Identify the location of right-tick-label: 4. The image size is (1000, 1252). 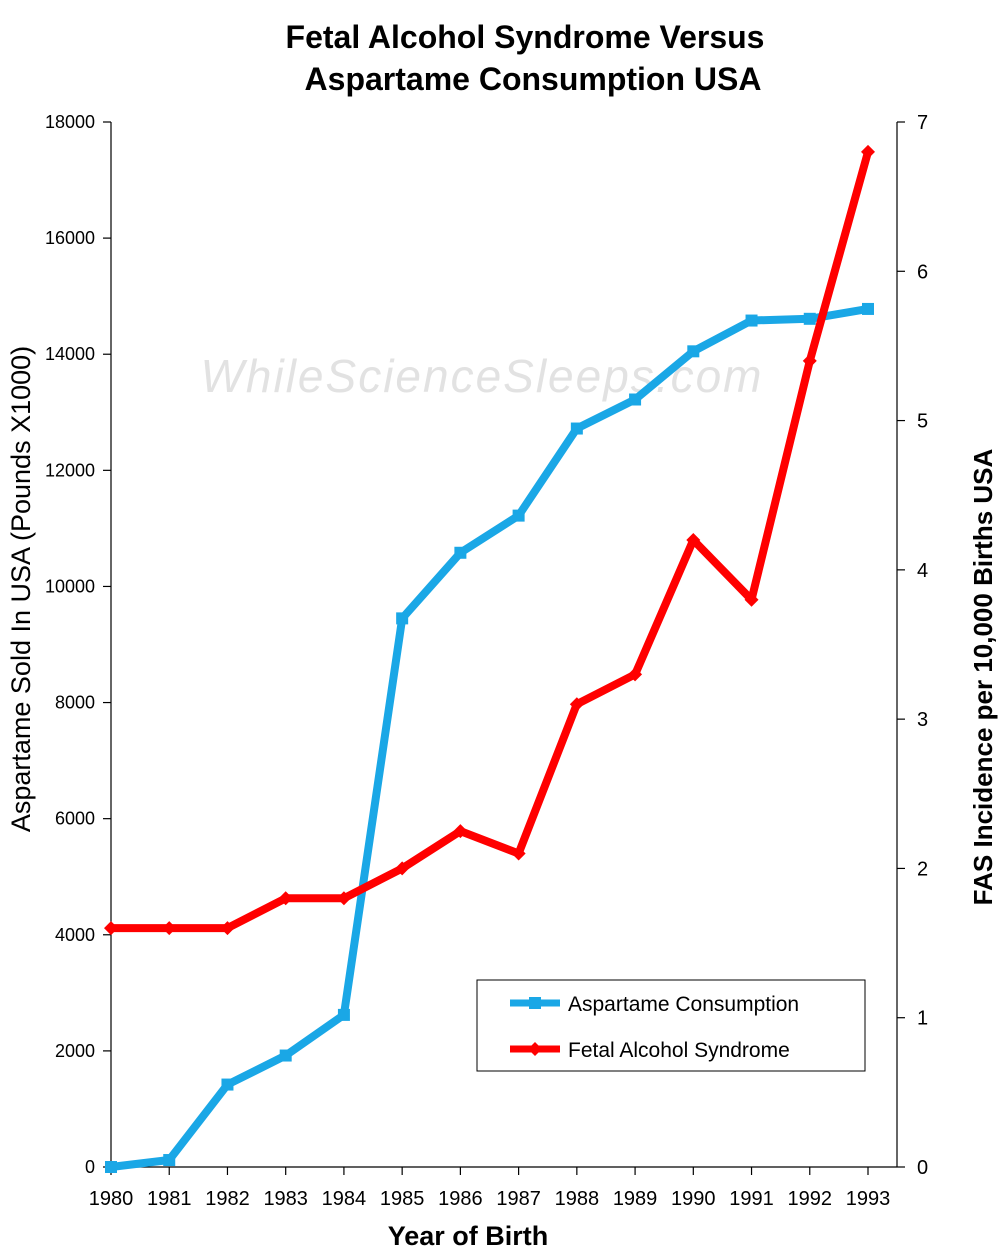
(922, 571).